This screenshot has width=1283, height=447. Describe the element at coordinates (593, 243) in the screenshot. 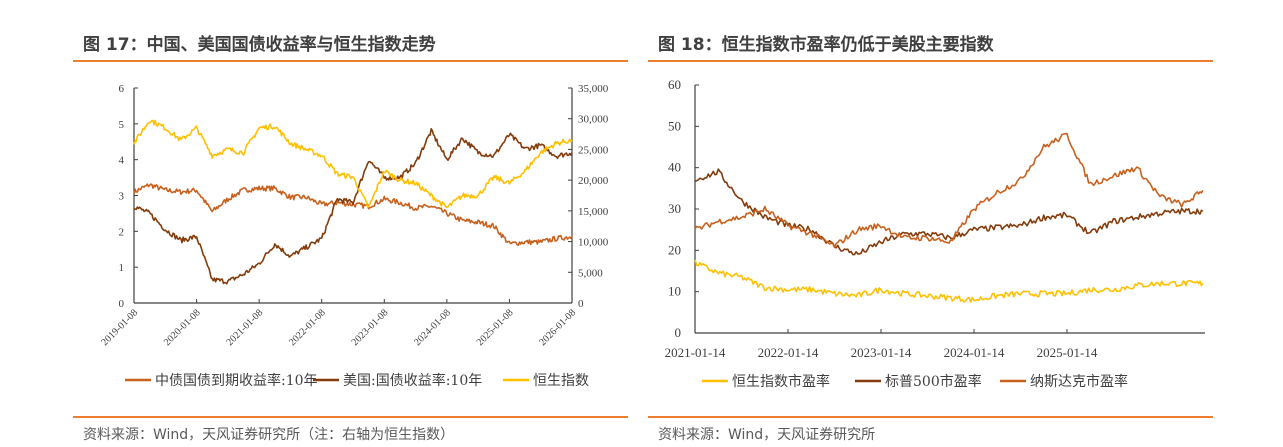

I see `y2-tick-label: 10,000` at that location.